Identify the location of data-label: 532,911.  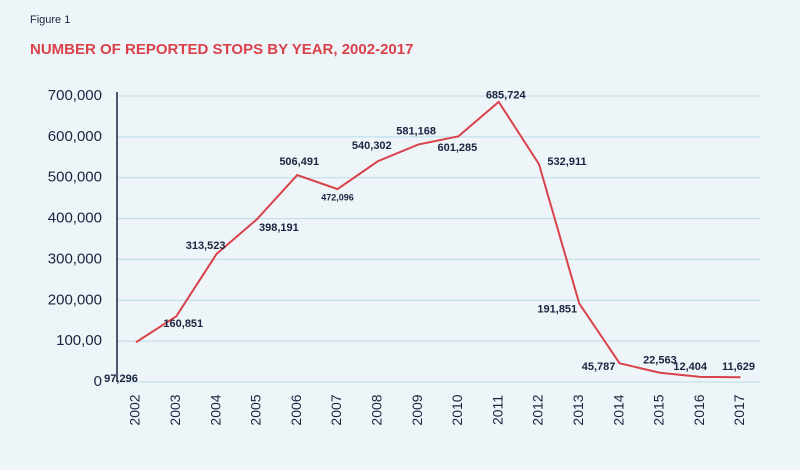
(566, 162).